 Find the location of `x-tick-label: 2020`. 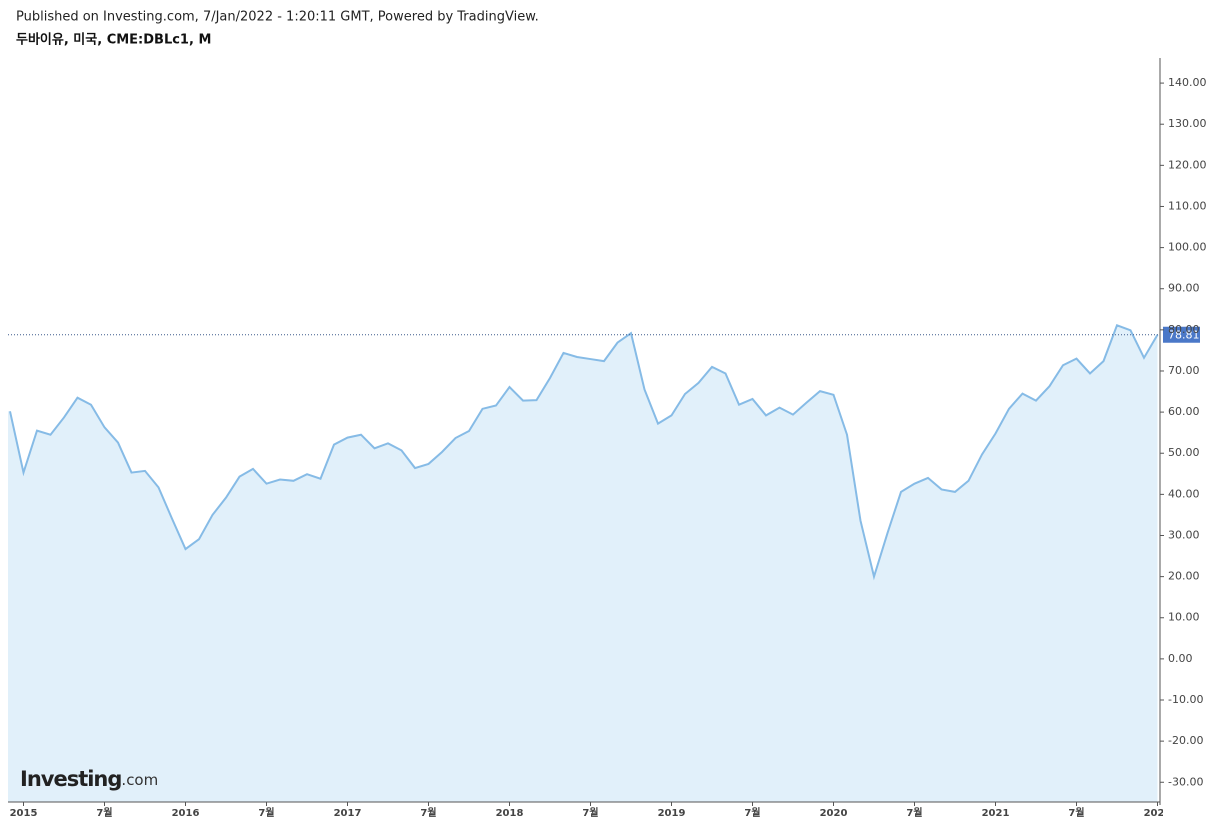

x-tick-label: 2020 is located at coordinates (834, 813).